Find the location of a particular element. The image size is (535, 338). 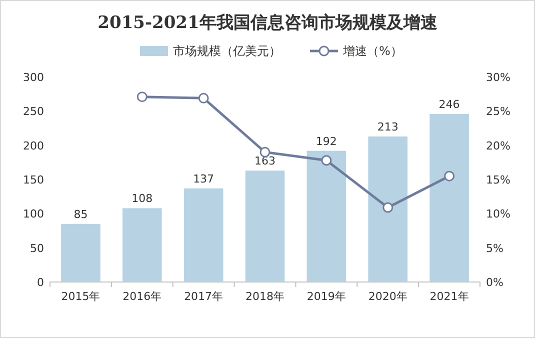

y2-tick-label: 0% is located at coordinates (495, 282).